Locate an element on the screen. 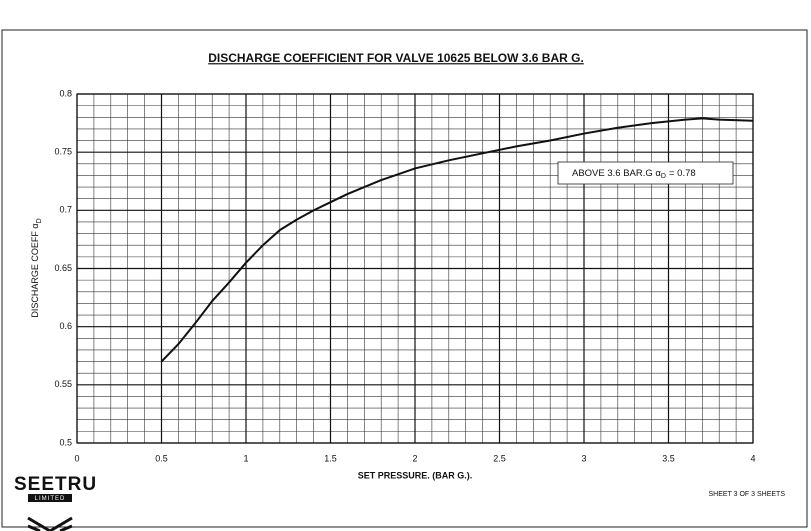  y-label-text: DISCHARGE COEFF α is located at coordinates (35, 270).